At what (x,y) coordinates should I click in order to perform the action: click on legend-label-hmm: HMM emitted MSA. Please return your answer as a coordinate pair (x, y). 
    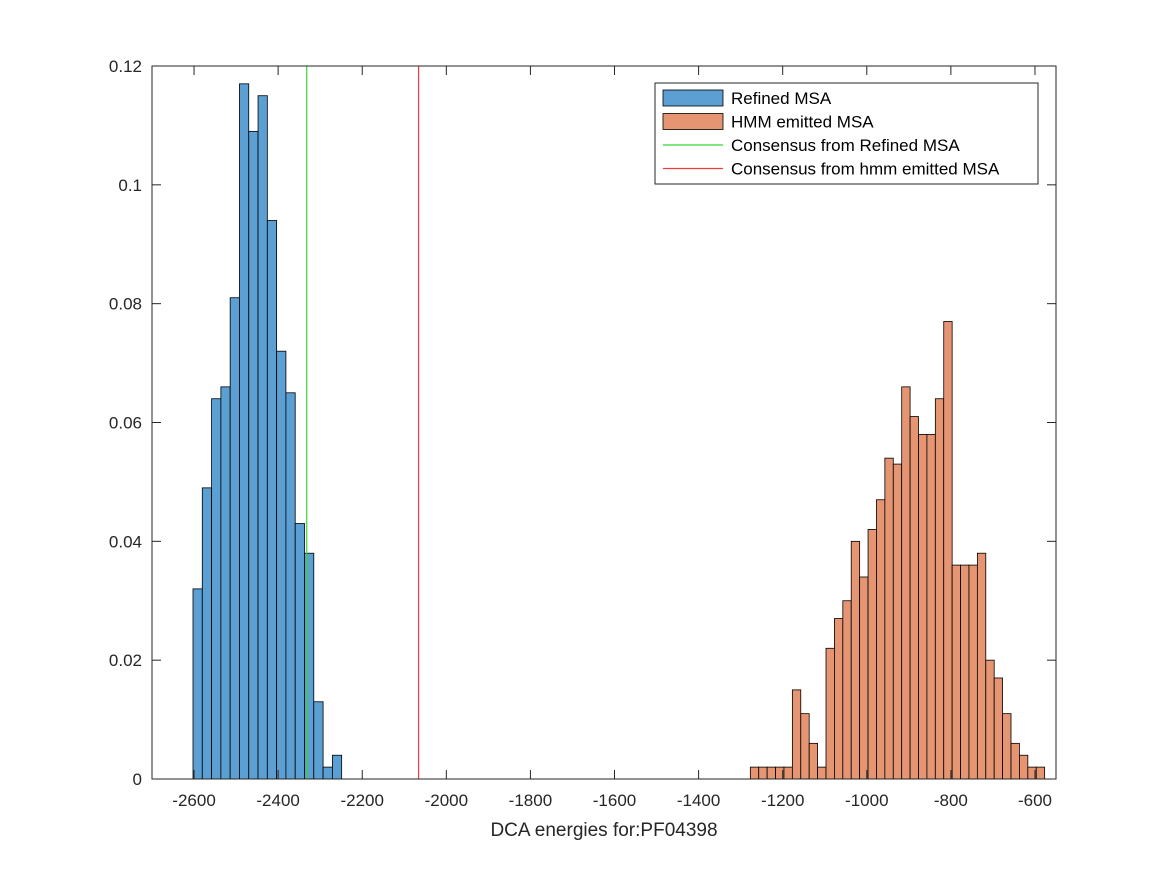
    Looking at the image, I should click on (802, 122).